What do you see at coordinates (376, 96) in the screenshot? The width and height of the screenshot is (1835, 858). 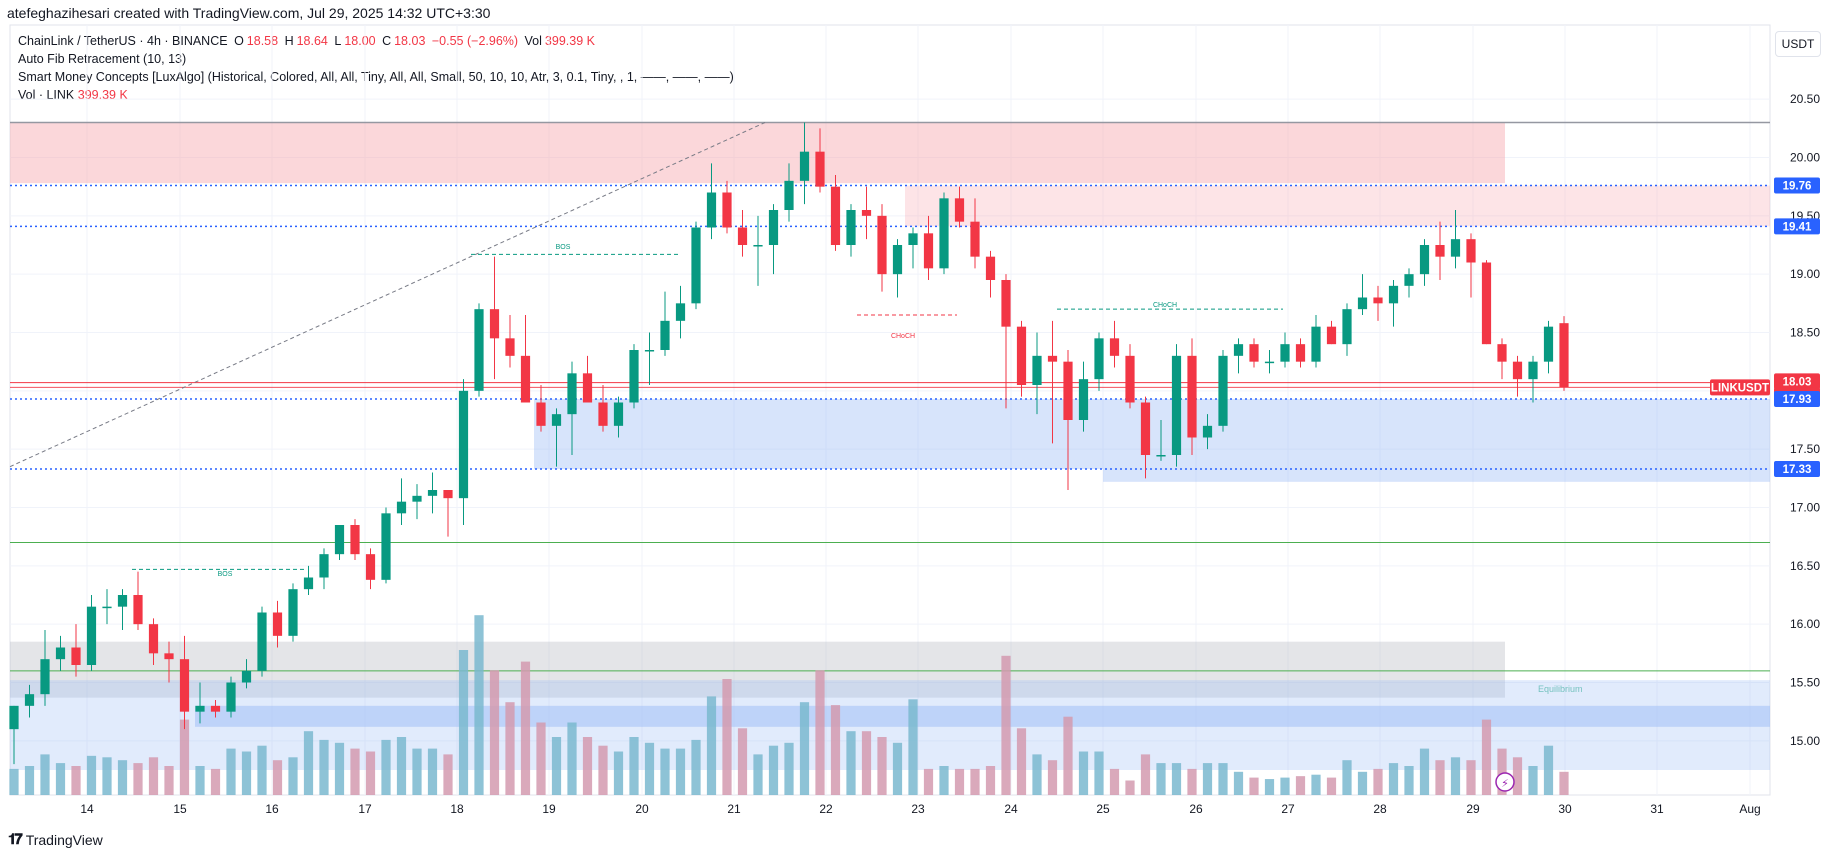 I see `legend-volume: Vol · LINK 399.39 K` at bounding box center [376, 96].